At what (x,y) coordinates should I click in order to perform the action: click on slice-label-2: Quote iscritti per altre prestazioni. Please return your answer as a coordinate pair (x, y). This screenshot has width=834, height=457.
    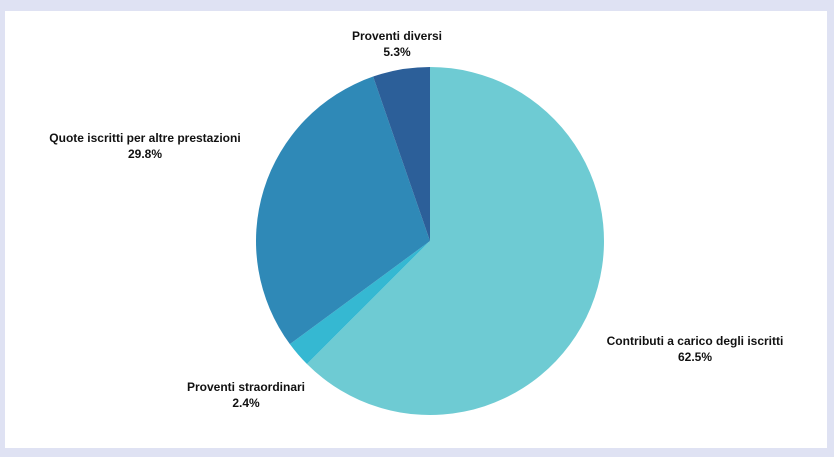
    Looking at the image, I should click on (144, 138).